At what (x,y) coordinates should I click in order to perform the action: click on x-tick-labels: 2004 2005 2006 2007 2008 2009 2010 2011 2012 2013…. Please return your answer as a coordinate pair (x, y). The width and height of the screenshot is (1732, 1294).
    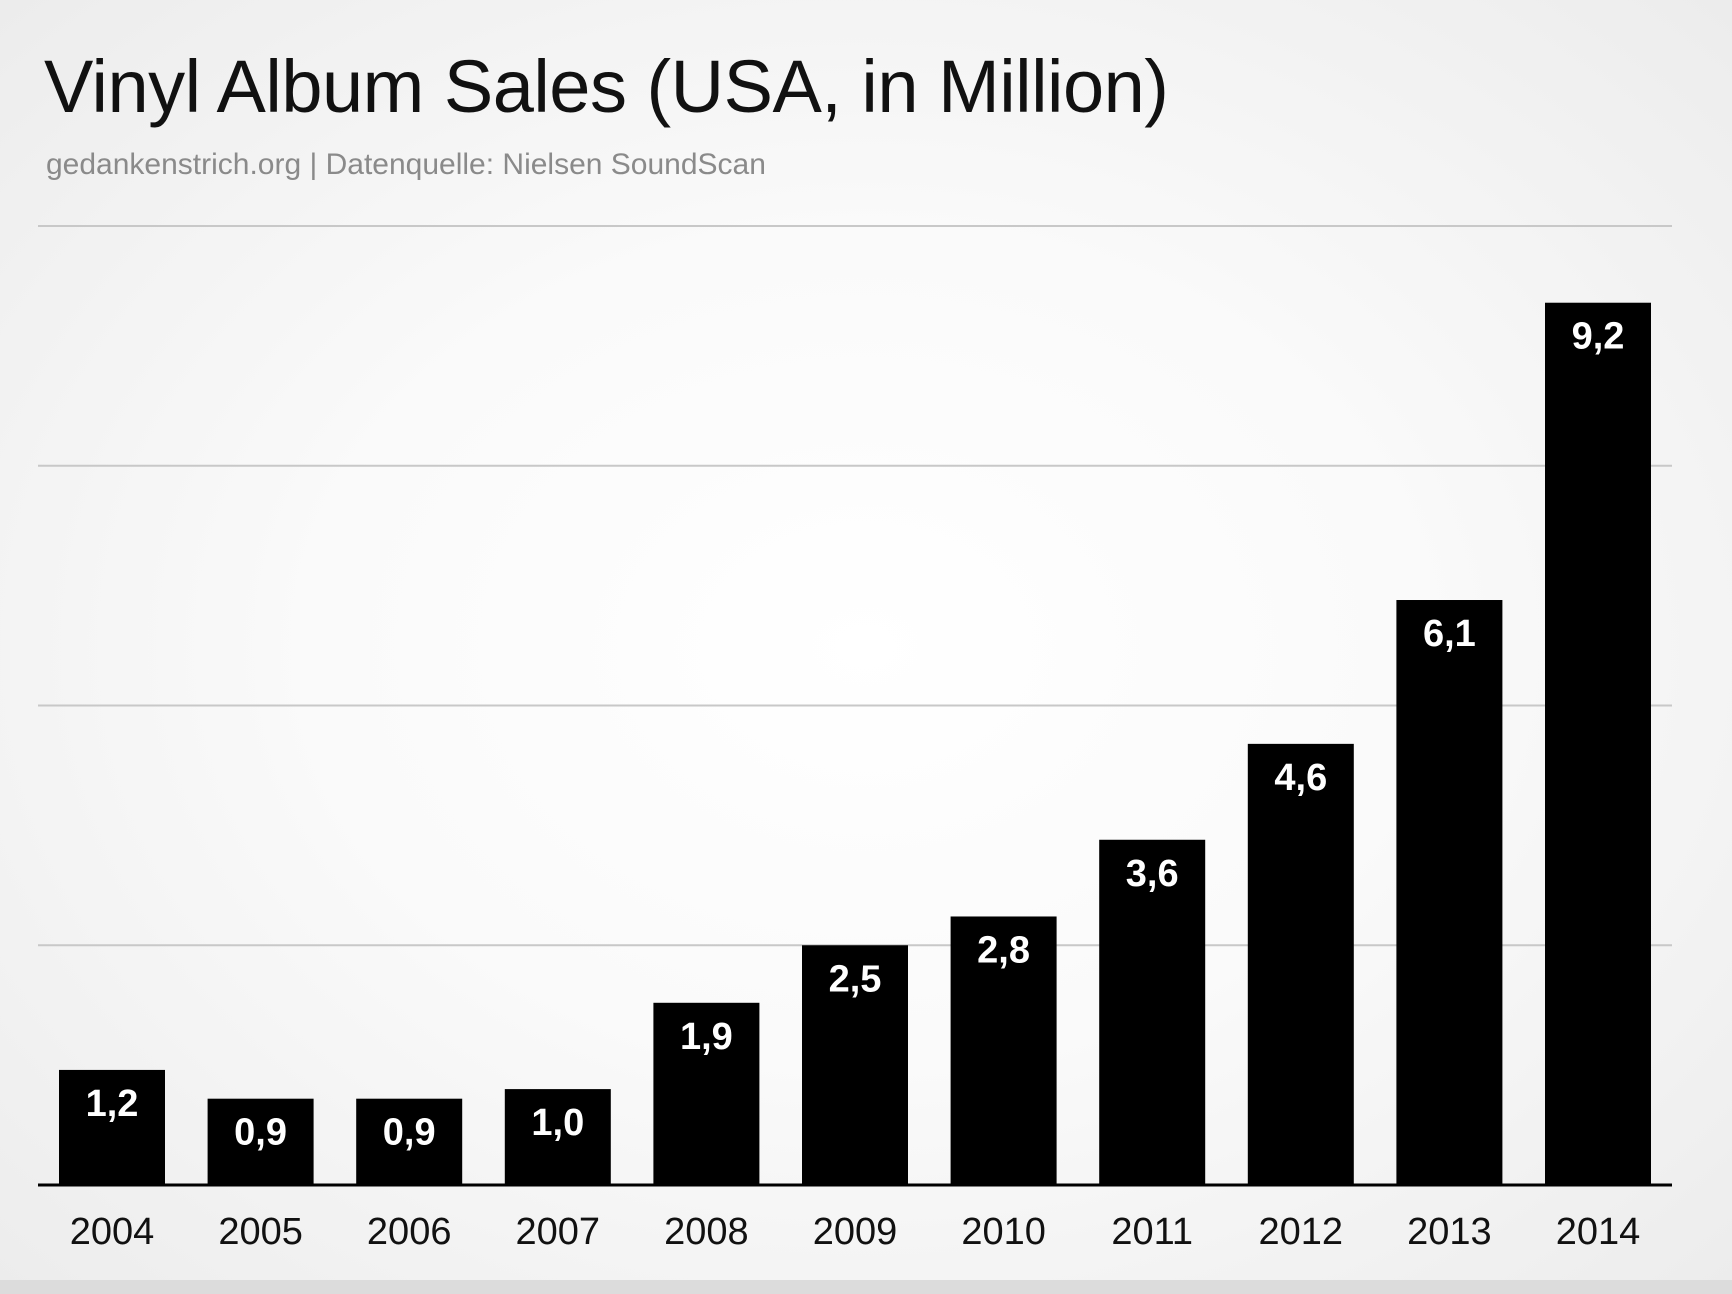
    Looking at the image, I should click on (855, 1232).